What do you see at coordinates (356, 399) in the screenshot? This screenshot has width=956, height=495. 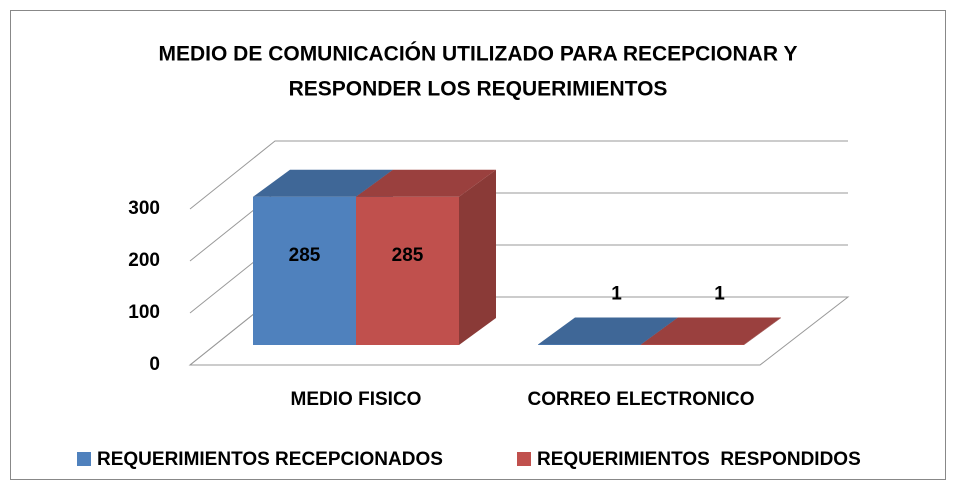 I see `x-tick-label: MEDIO FISICO` at bounding box center [356, 399].